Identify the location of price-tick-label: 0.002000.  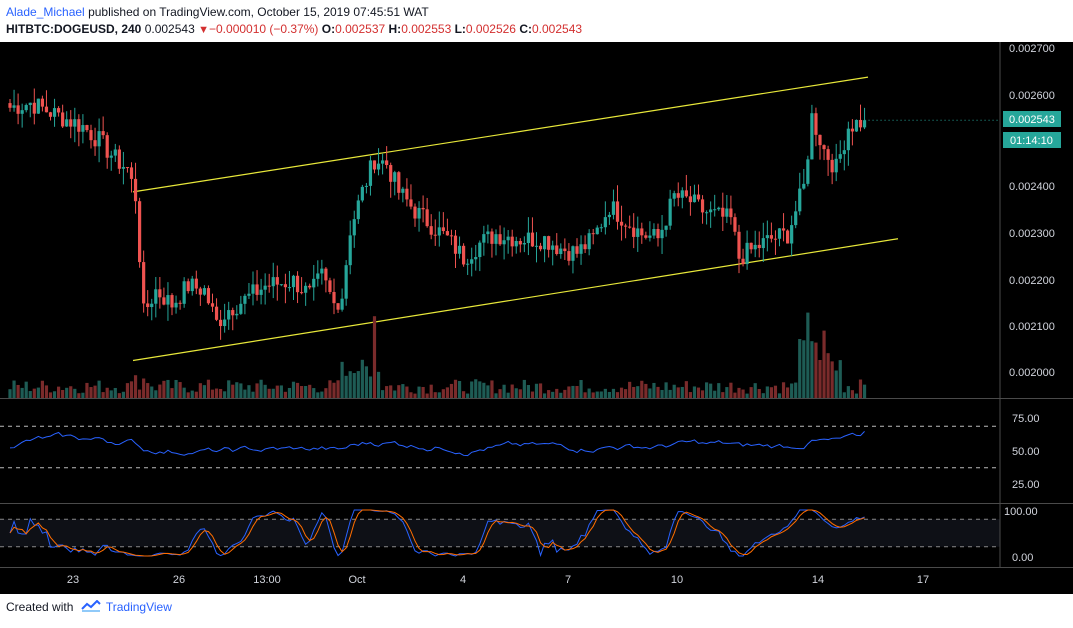
(1032, 373).